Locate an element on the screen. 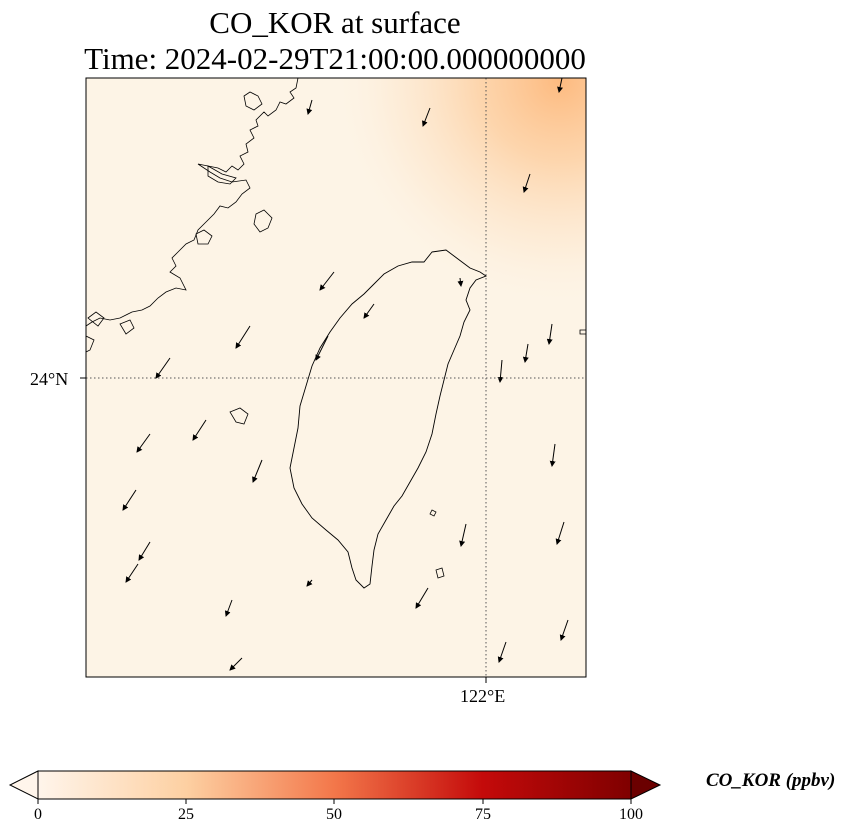 This screenshot has width=858, height=836. yonaguni-island is located at coordinates (582, 332).